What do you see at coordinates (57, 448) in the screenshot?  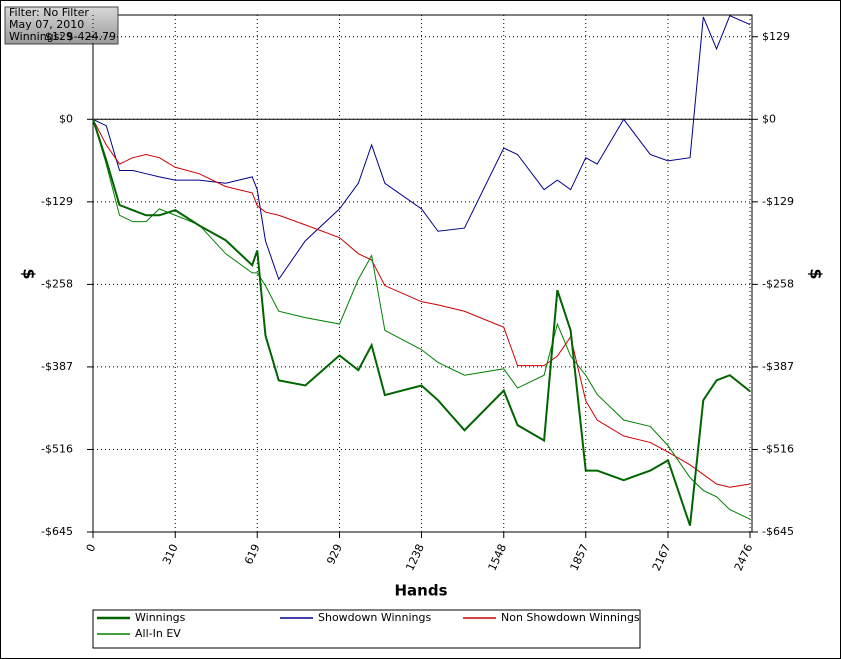 I see `y-tick-label: -$516` at bounding box center [57, 448].